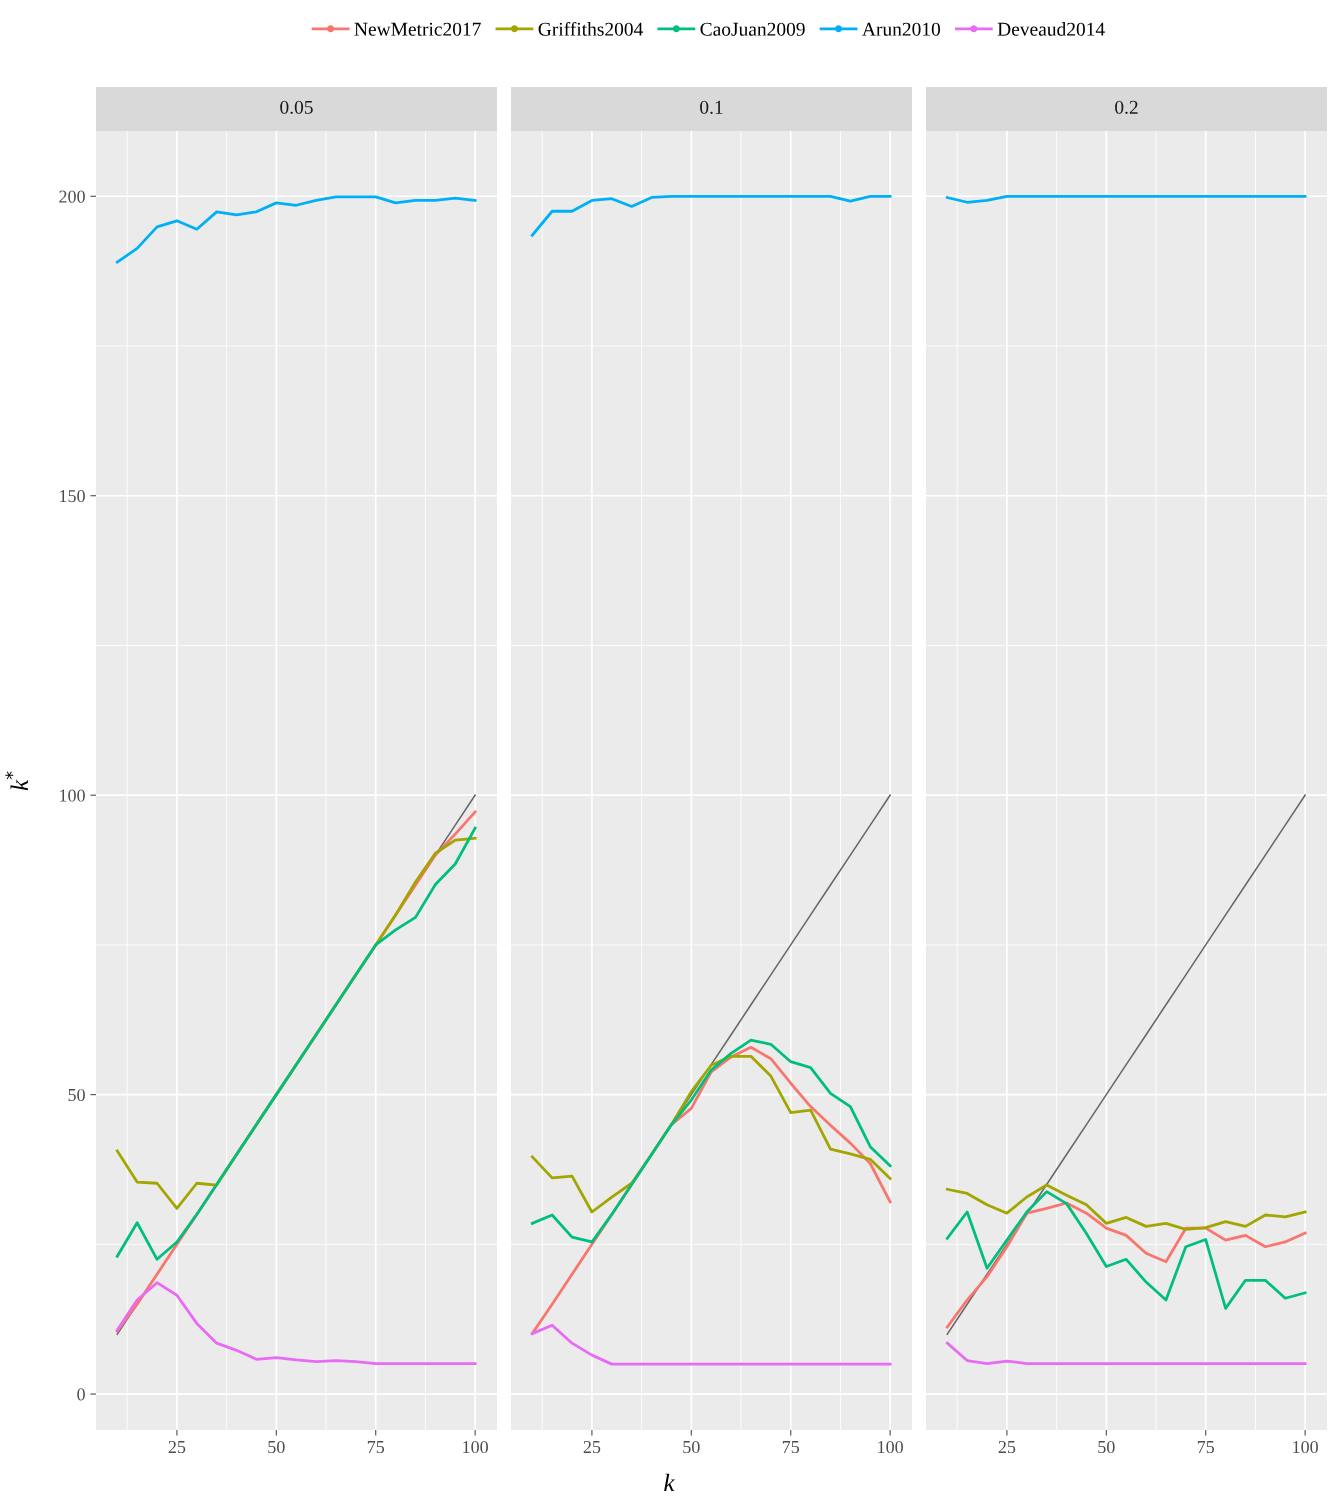 The image size is (1338, 1498). Describe the element at coordinates (1126, 107) in the screenshot. I see `chart-title: 0.2` at that location.